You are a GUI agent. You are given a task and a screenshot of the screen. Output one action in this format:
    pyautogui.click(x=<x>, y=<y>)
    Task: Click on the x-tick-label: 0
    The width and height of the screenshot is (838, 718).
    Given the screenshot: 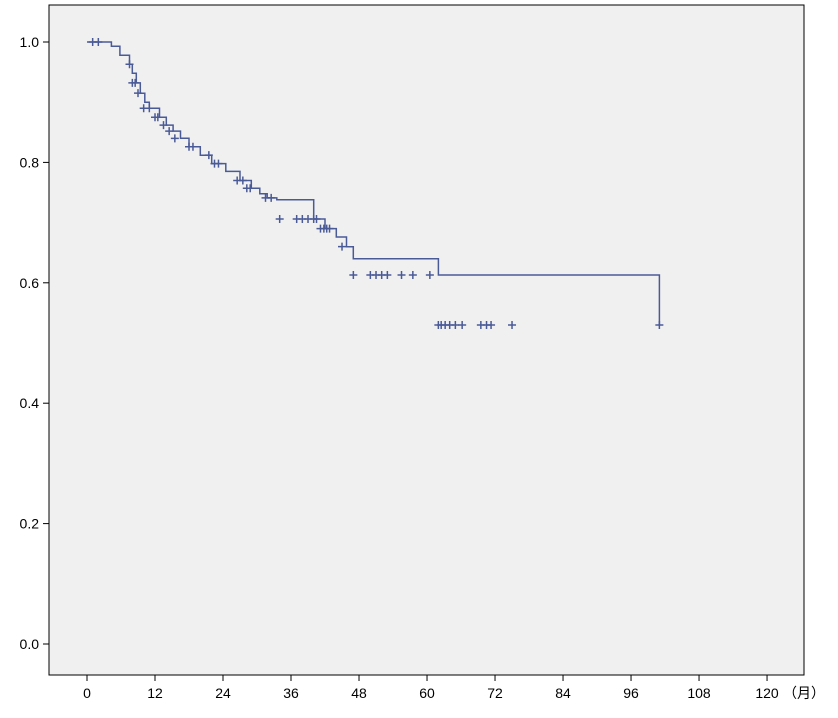 What is the action you would take?
    pyautogui.click(x=87, y=693)
    